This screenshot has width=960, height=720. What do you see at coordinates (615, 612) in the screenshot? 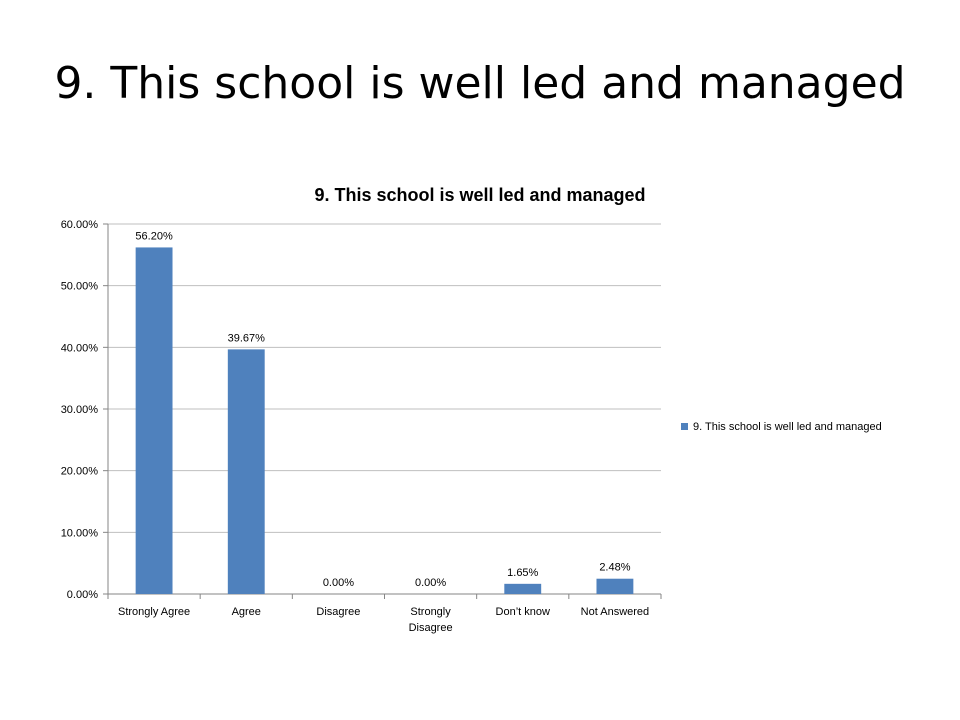
I see `x-tick-label: Not Answered` at bounding box center [615, 612].